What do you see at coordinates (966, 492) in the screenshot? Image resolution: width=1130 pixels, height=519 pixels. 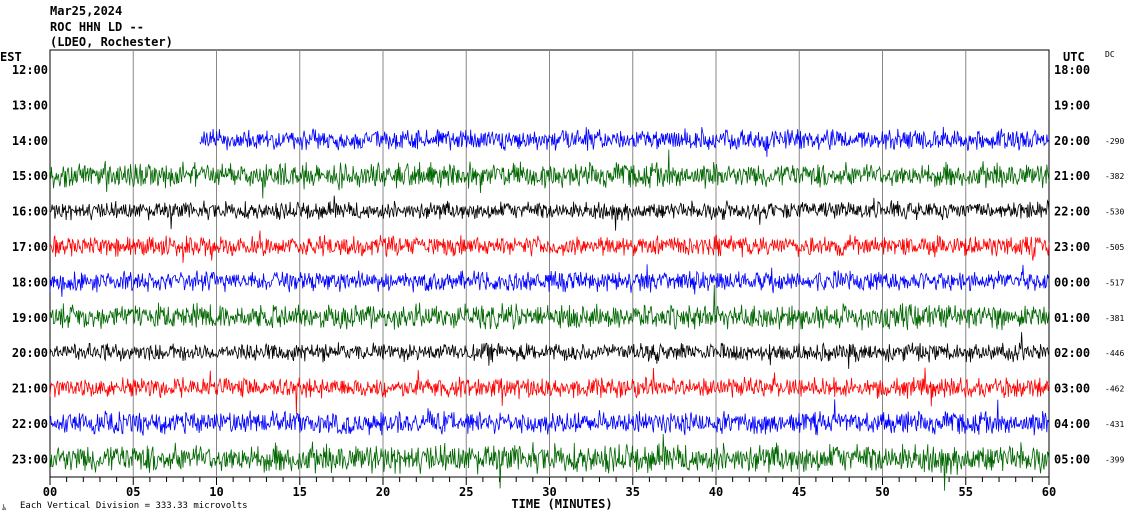 I see `x-tick-label: 55` at bounding box center [966, 492].